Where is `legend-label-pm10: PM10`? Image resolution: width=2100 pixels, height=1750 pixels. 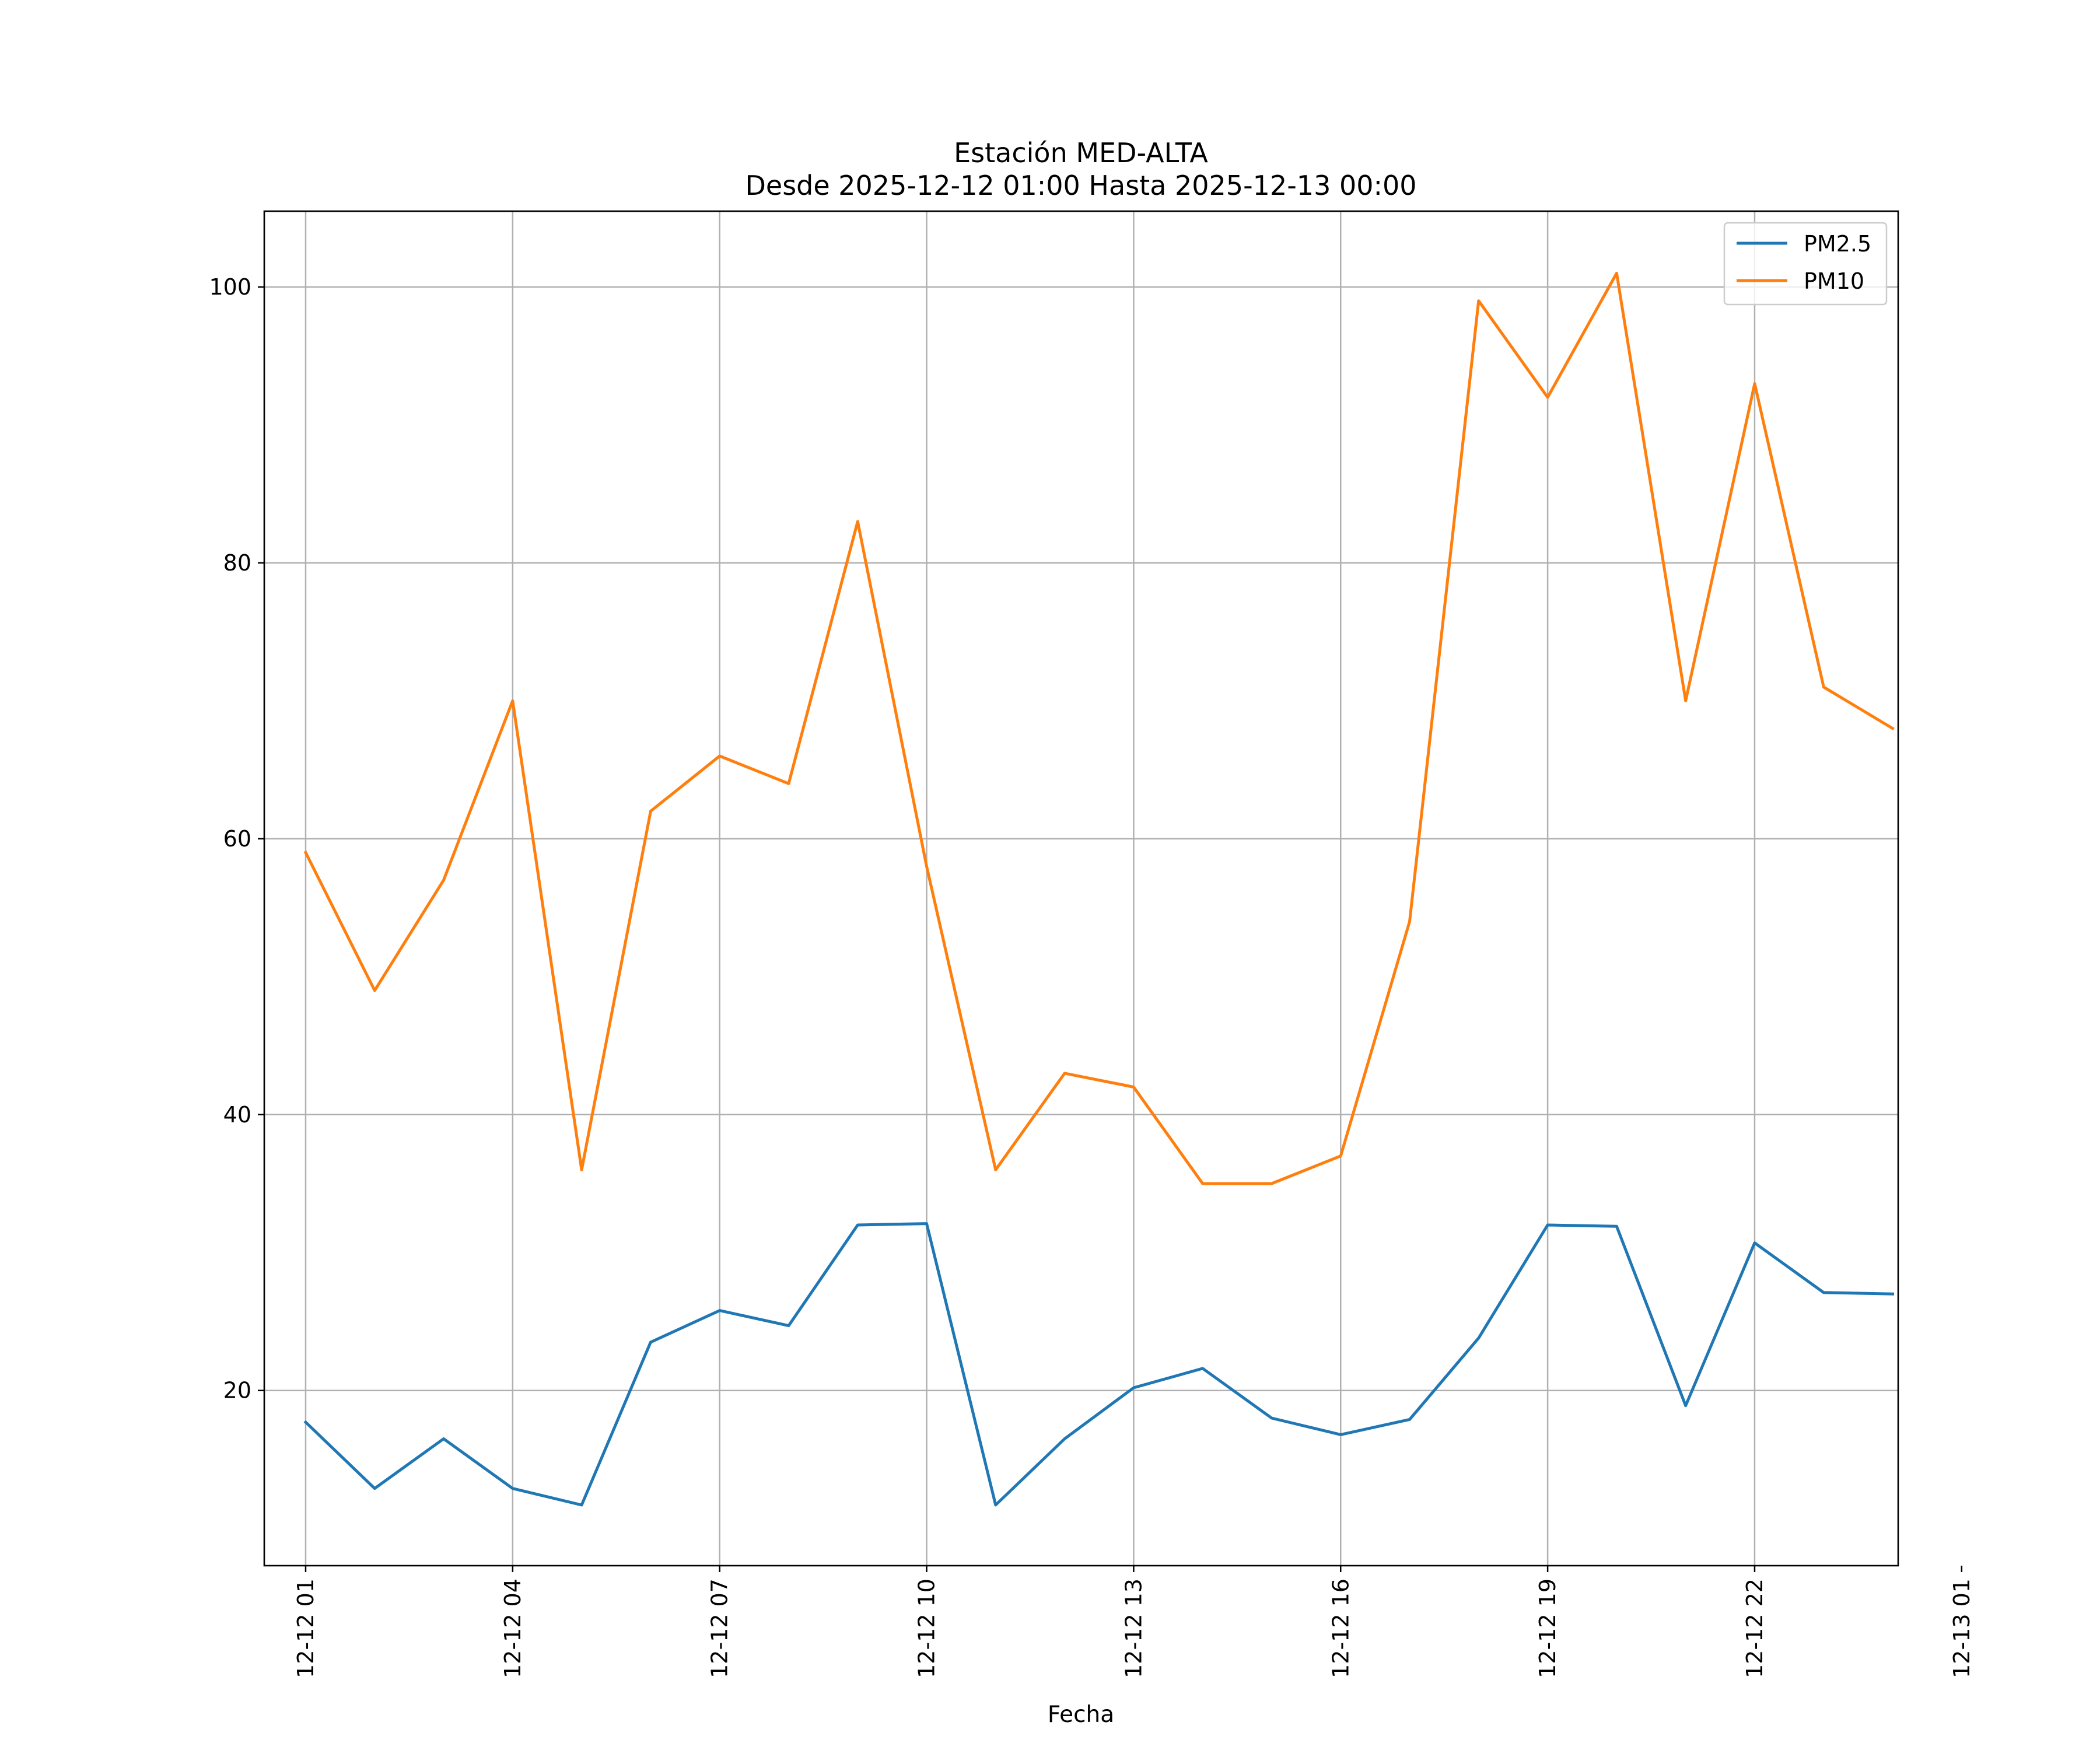
legend-label-pm10: PM10 is located at coordinates (1834, 281).